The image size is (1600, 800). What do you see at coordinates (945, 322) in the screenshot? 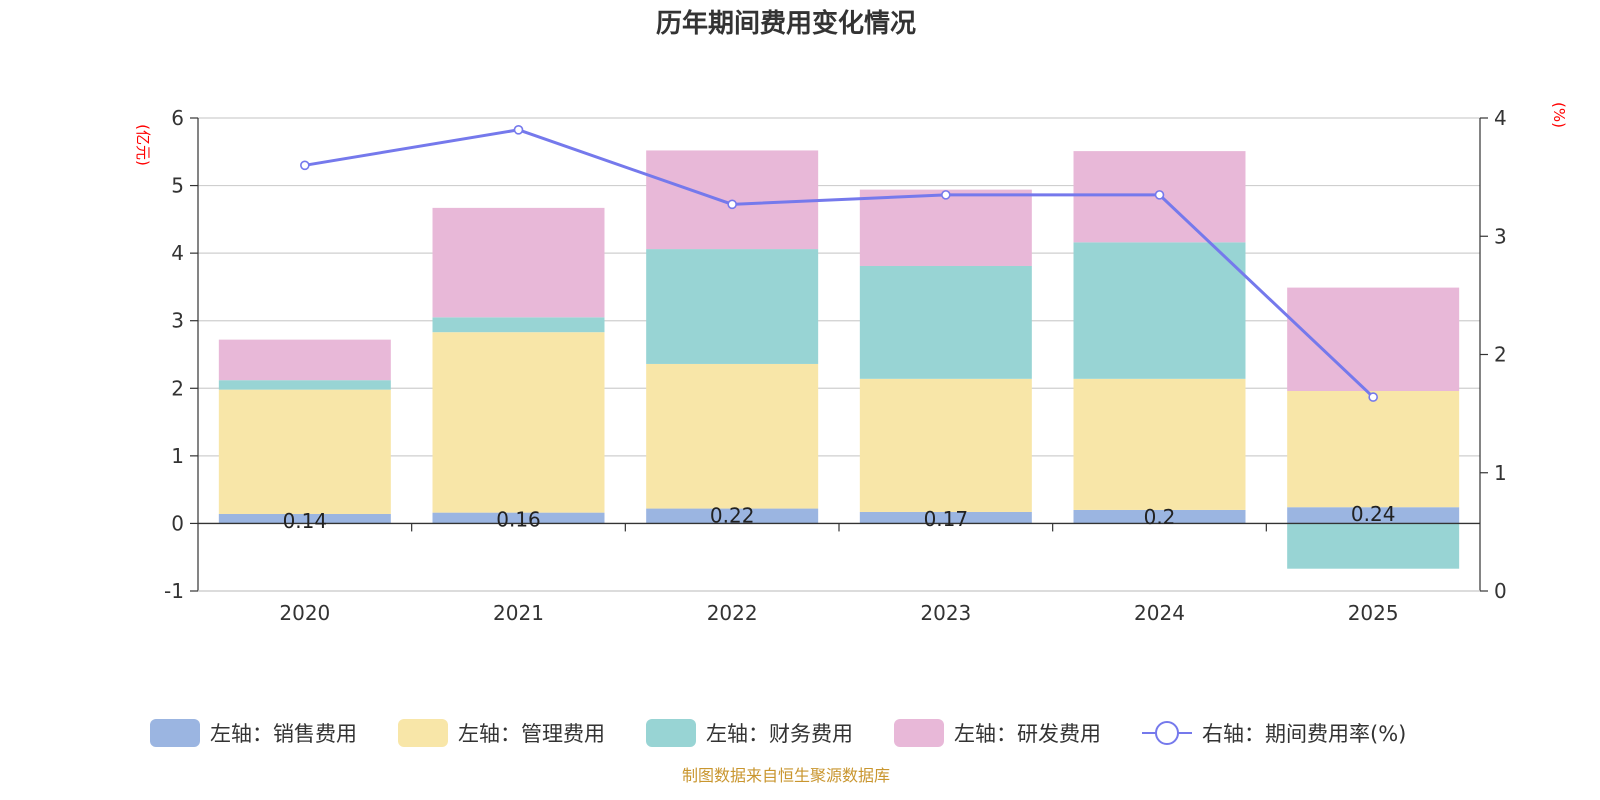
I see `bar-segment-3-2023` at bounding box center [945, 322].